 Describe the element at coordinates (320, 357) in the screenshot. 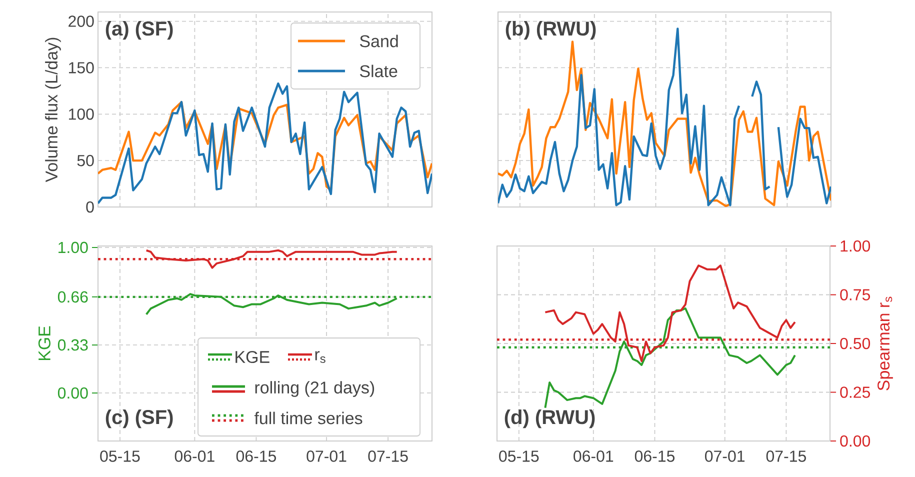

I see `legend-label: r$_{s}$` at that location.